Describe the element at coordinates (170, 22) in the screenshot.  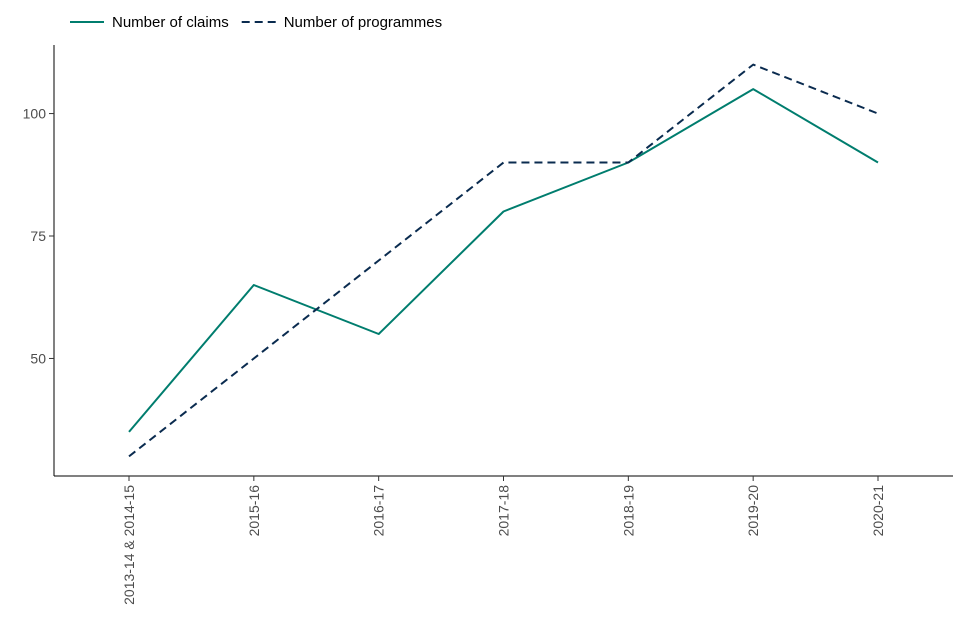
I see `legend-label-1: Number of claims` at that location.